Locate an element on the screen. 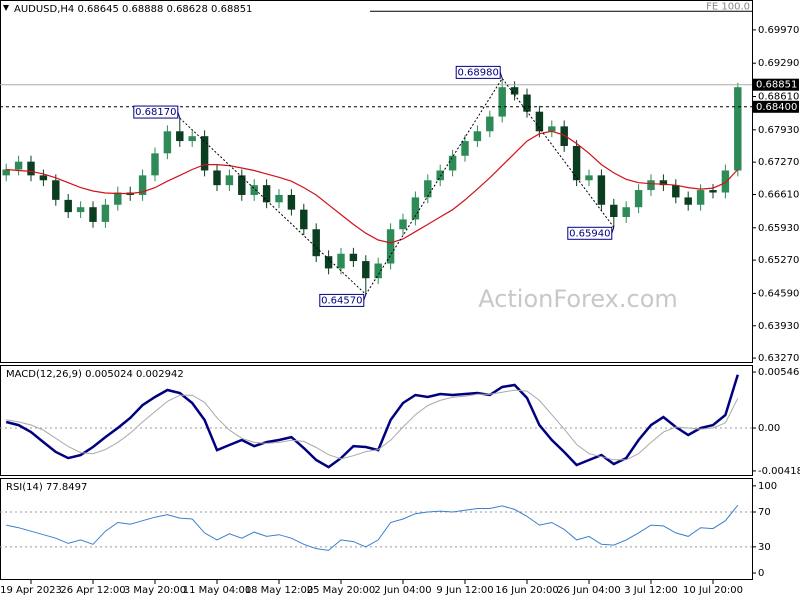  y-tick-label: 100 is located at coordinates (767, 486).